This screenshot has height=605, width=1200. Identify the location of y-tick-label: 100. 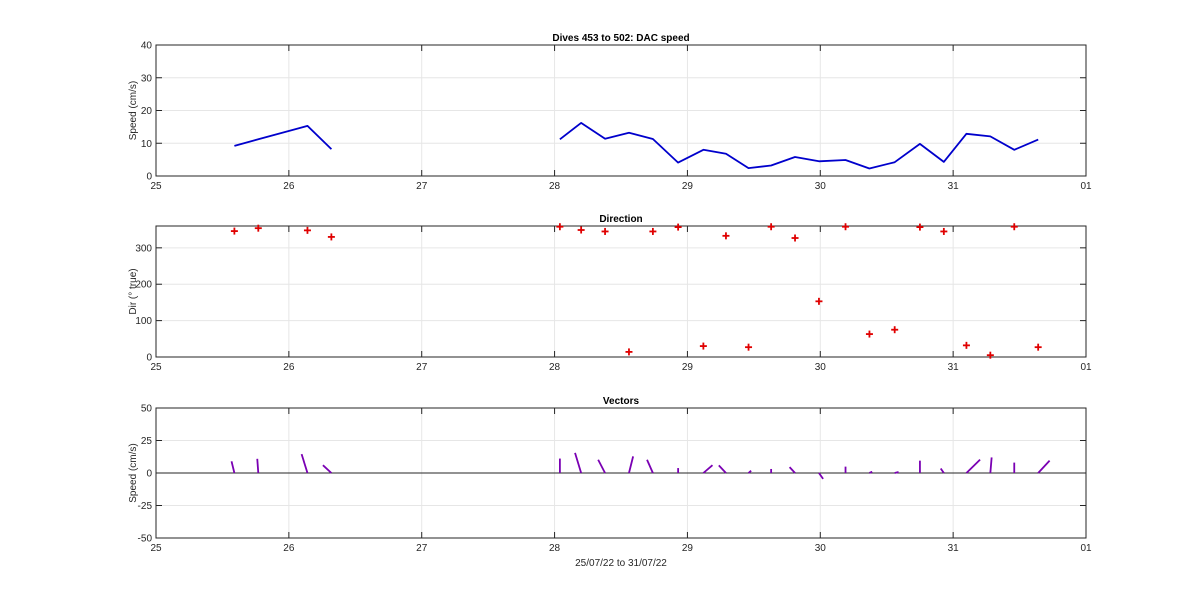
(143, 321).